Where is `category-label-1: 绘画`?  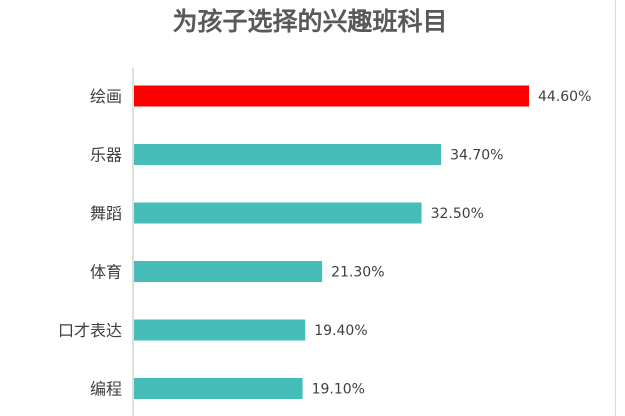
category-label-1: 绘画 is located at coordinates (106, 96).